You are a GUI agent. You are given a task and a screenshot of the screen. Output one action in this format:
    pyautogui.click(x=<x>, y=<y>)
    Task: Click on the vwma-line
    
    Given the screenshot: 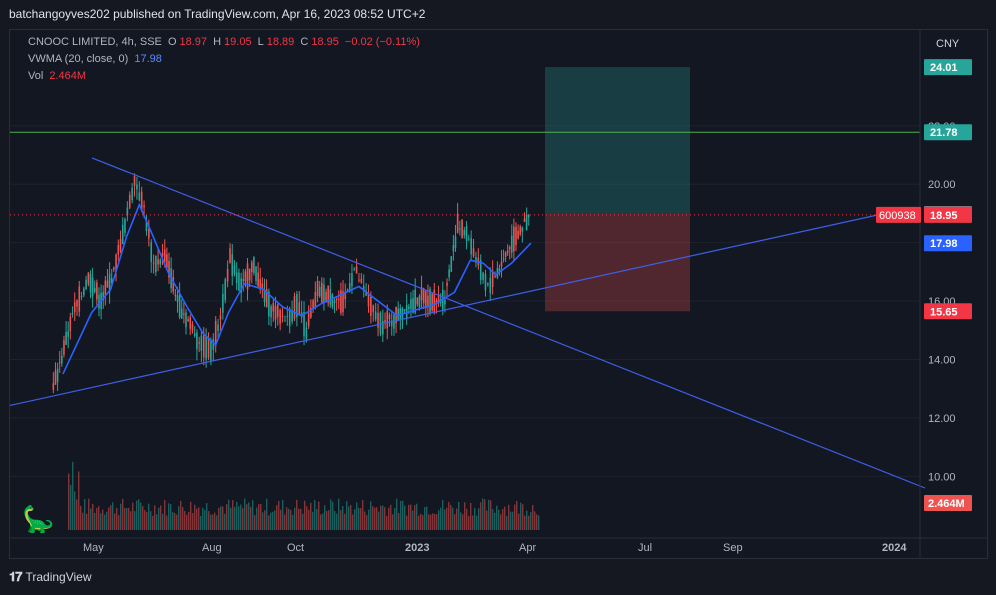 What is the action you would take?
    pyautogui.click(x=297, y=288)
    